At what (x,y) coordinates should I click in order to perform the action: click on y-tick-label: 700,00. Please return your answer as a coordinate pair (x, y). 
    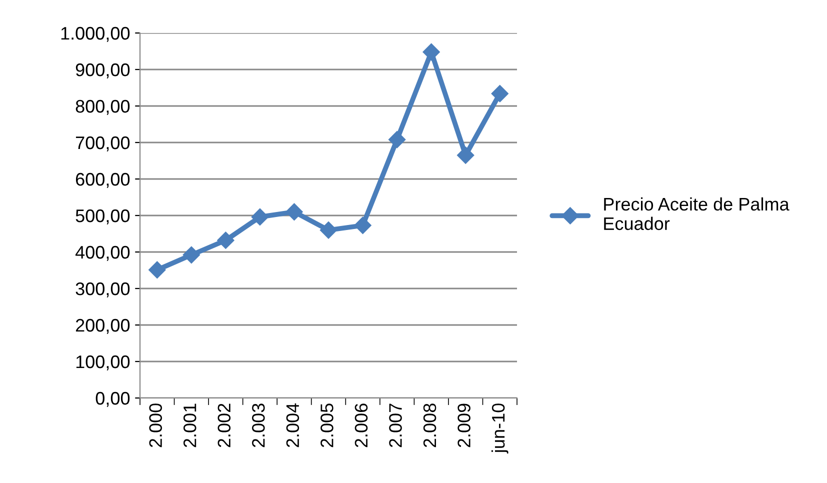
    Looking at the image, I should click on (103, 144).